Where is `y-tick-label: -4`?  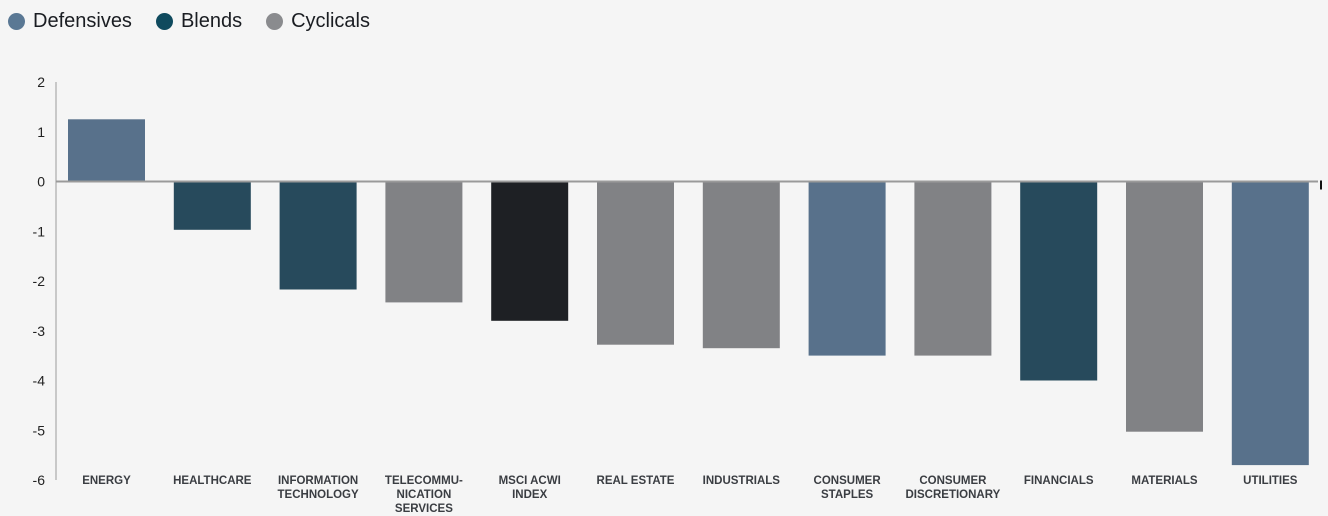
y-tick-label: -4 is located at coordinates (39, 381).